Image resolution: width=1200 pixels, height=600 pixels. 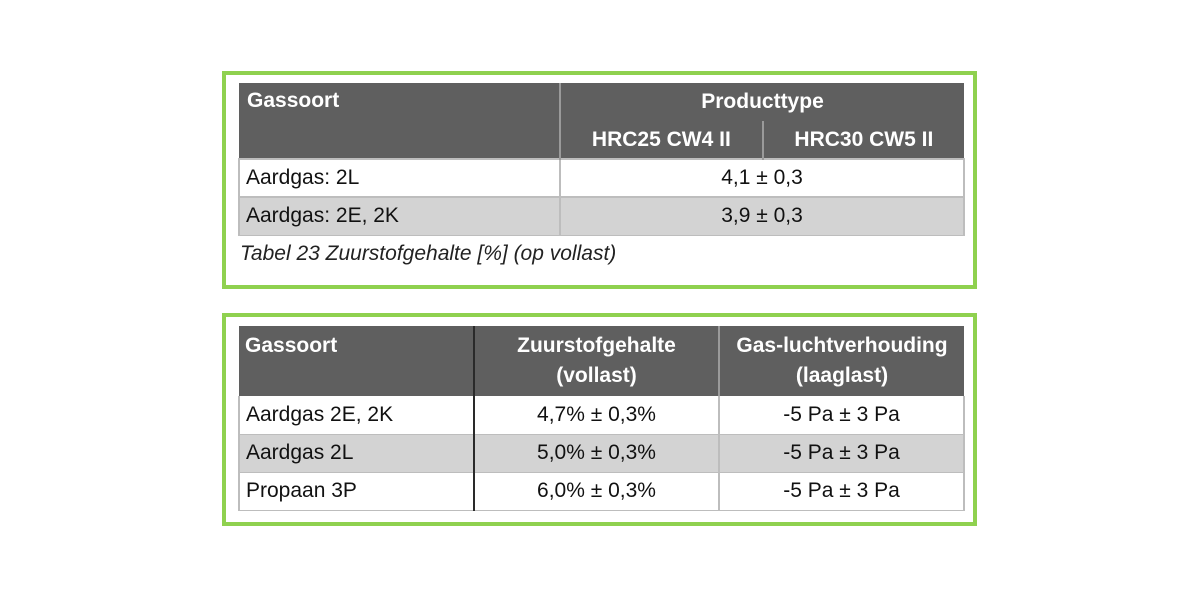 I want to click on table-row: Aardgas: 2E, 2K 3,9 ± 0,3, so click(x=601, y=216).